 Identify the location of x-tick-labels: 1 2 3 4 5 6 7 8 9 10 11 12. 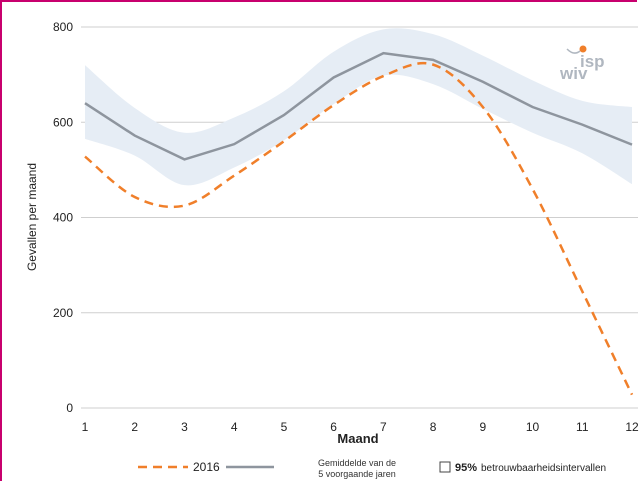
(360, 427).